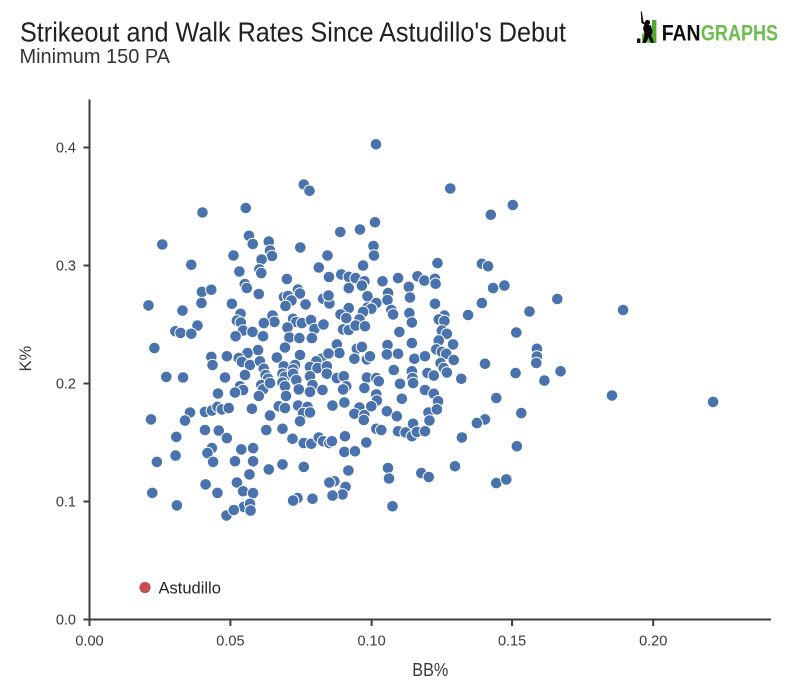  What do you see at coordinates (739, 32) in the screenshot?
I see `svg-text: GRAPHS` at bounding box center [739, 32].